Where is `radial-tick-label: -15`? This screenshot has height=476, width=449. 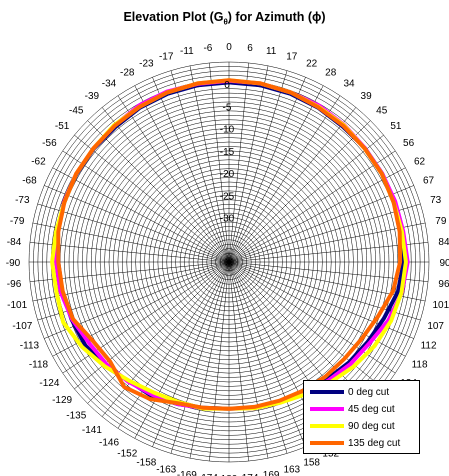 radial-tick-label: -15 is located at coordinates (227, 152).